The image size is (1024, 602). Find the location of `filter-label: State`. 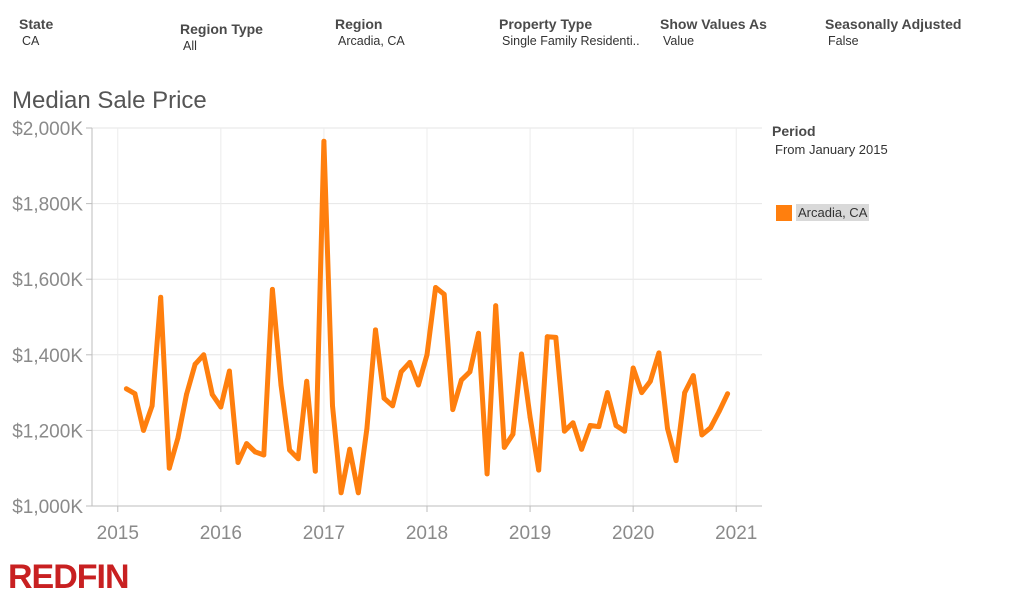

filter-label: State is located at coordinates (36, 24).